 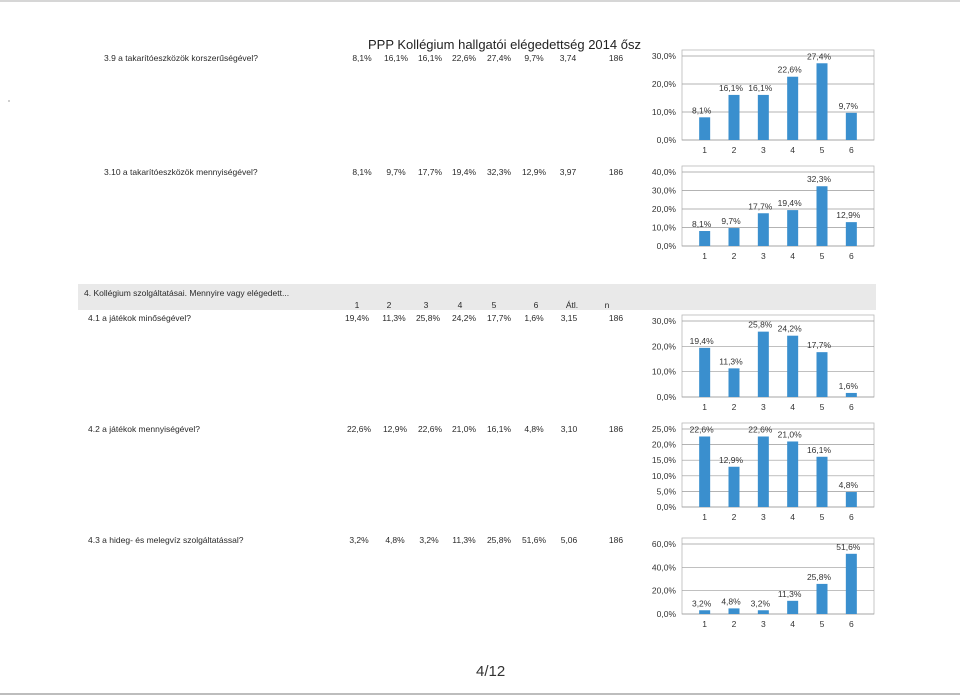 I want to click on column-header: 3, so click(x=426, y=305).